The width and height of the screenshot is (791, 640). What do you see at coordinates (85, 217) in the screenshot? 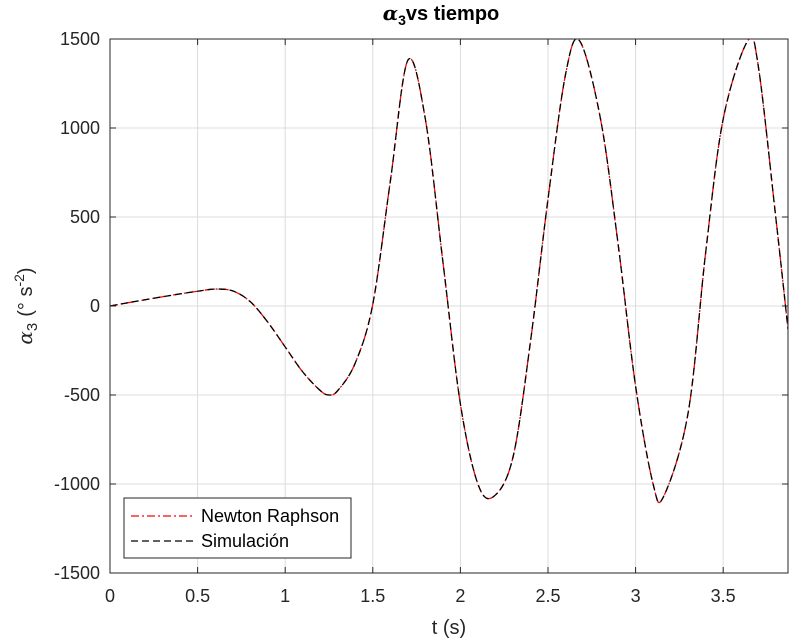
I see `y-tick-label: 500` at bounding box center [85, 217].